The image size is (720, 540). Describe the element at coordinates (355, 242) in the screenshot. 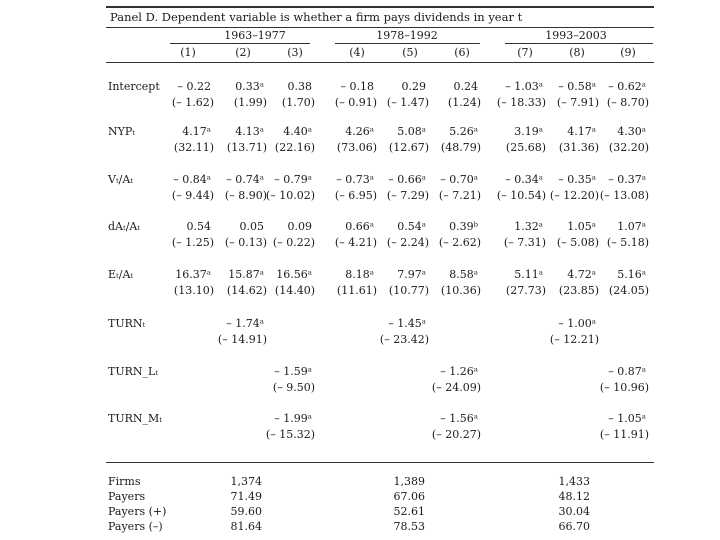

I see `t-statistic-cell: (– 4.21)` at that location.